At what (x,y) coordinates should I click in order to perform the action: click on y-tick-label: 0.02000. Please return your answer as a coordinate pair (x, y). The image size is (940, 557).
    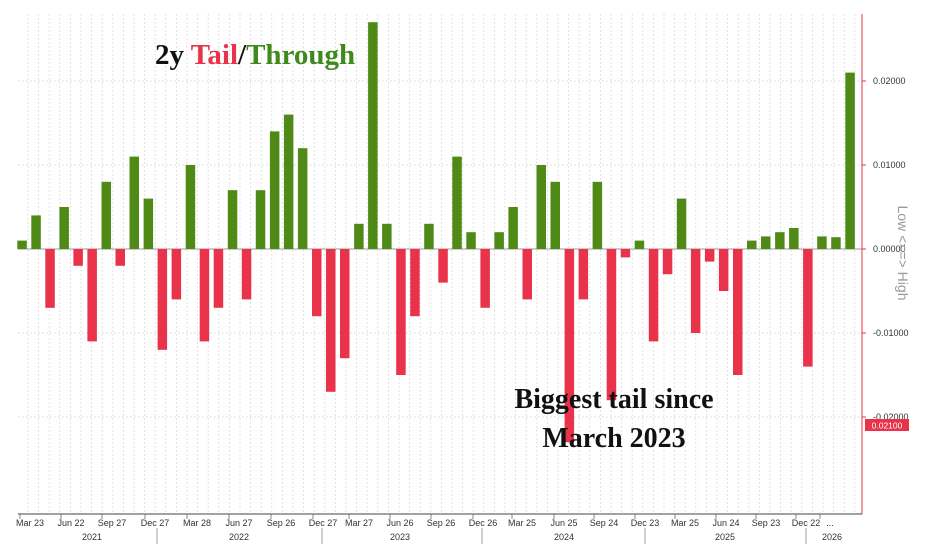
    Looking at the image, I should click on (889, 81).